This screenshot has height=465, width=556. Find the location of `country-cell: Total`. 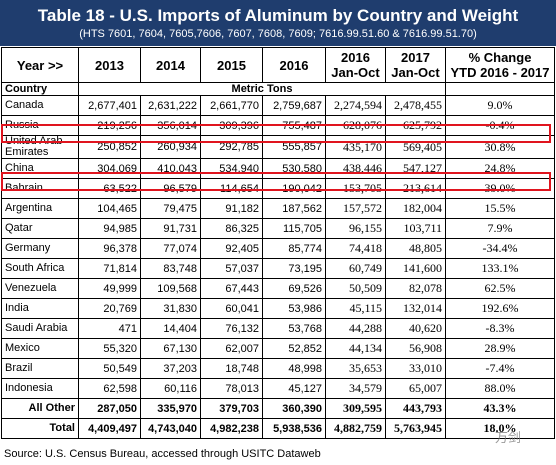

country-cell: Total is located at coordinates (40, 428).